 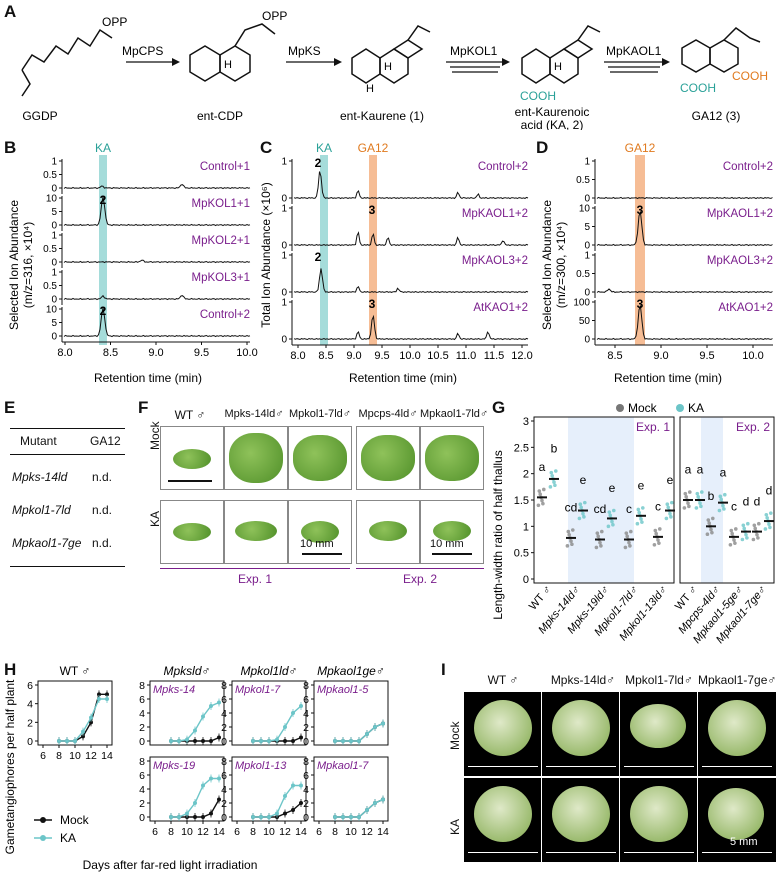 I want to click on x-tick-label: 8.5, so click(x=614, y=356).